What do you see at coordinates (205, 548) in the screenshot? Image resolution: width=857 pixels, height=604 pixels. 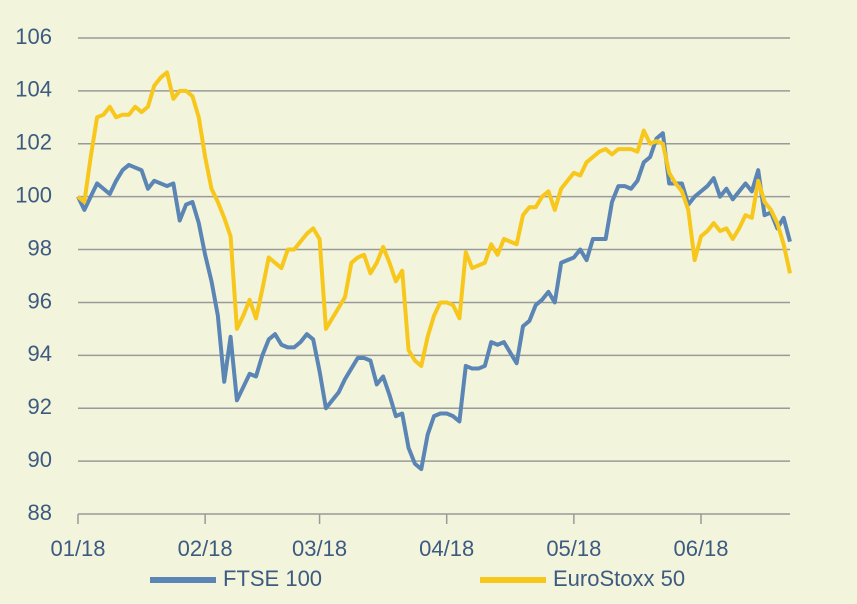 I see `x-tick-label: 02/18` at bounding box center [205, 548].